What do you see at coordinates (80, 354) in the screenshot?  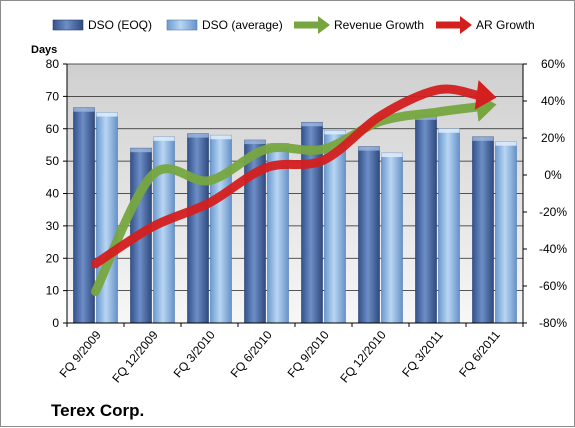 I see `x-tick-label: FQ 9/2009` at bounding box center [80, 354].